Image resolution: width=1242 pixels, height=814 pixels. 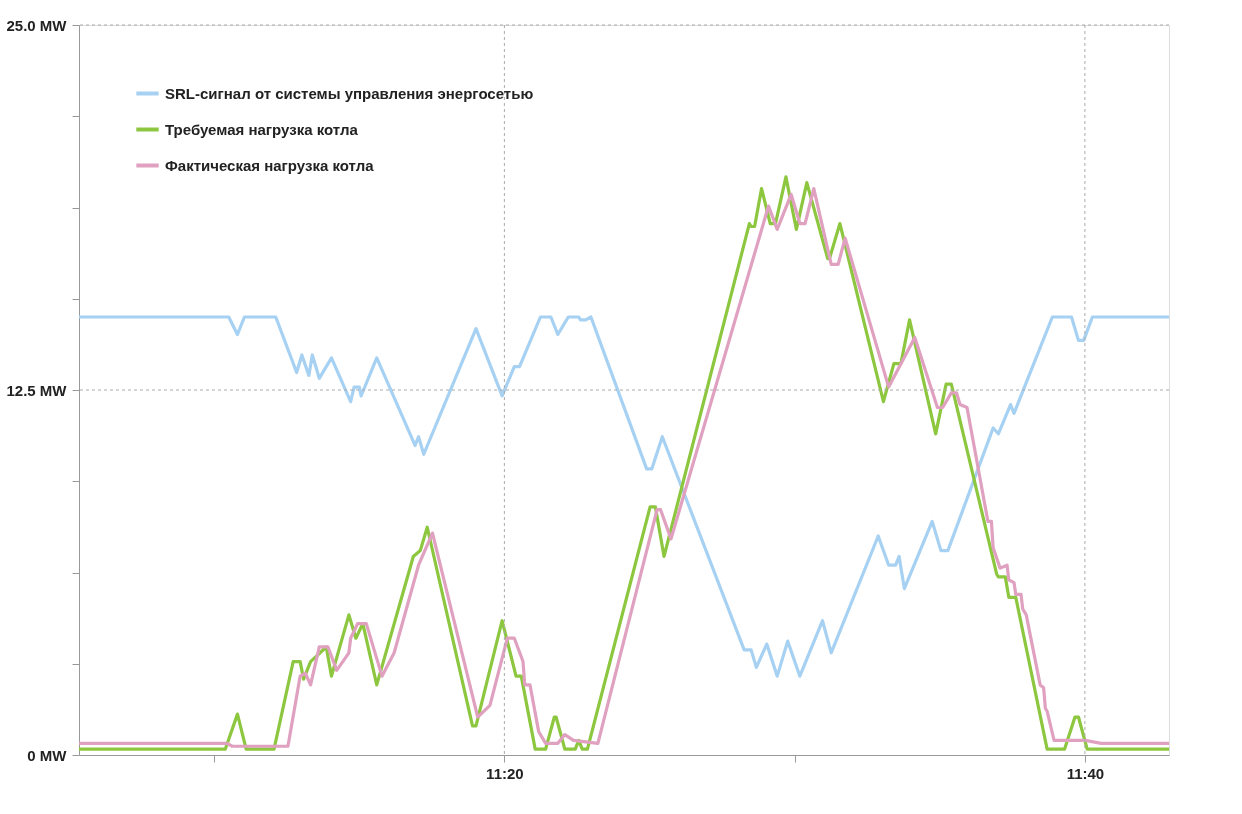 What do you see at coordinates (262, 129) in the screenshot?
I see `legend-label: Требуемая нагрузка котла` at bounding box center [262, 129].